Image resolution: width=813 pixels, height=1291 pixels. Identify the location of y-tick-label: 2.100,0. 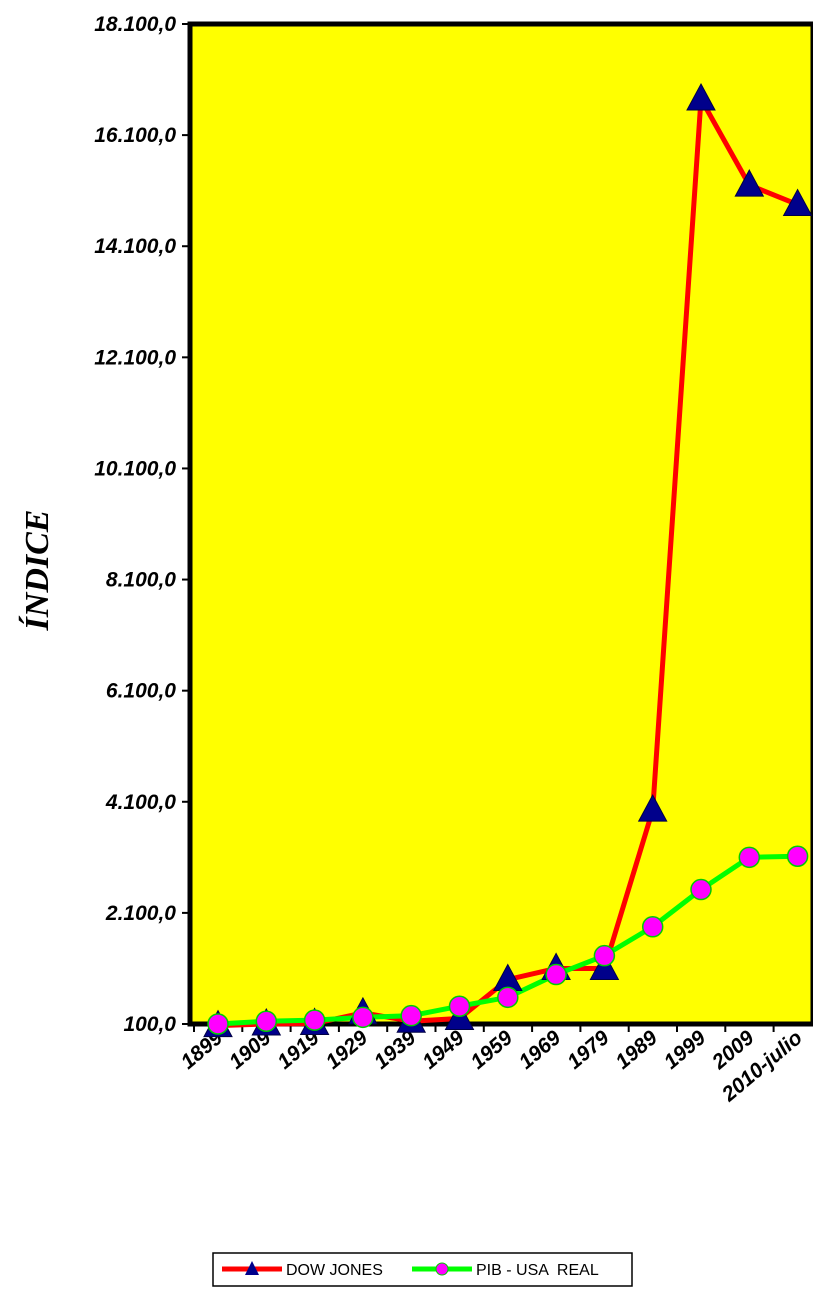
(140, 913).